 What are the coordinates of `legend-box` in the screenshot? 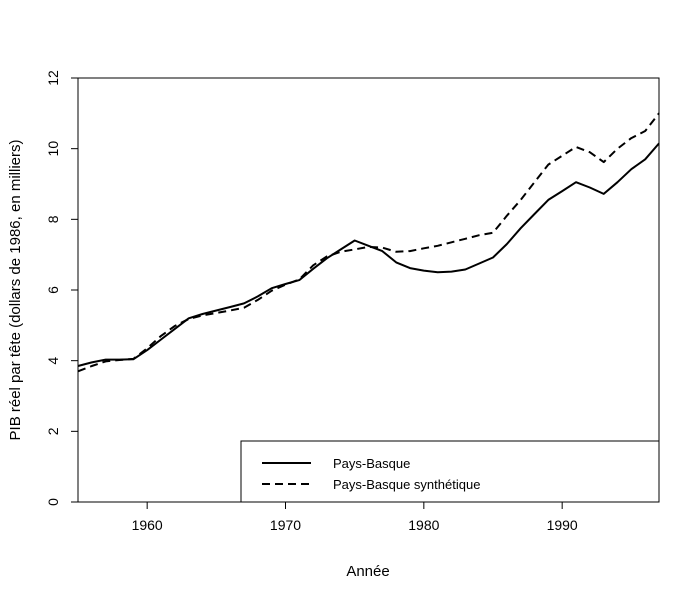 It's located at (450, 471).